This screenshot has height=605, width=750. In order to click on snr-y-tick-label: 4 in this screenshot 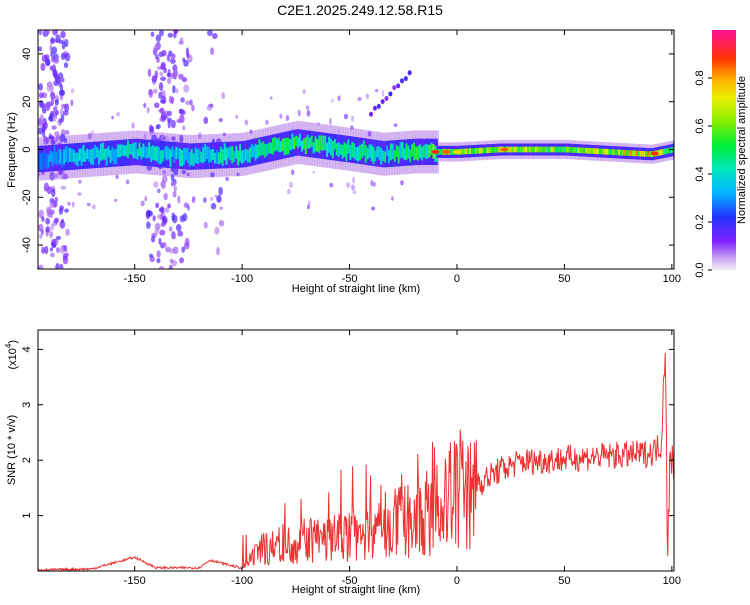, I will do `click(27, 349)`.